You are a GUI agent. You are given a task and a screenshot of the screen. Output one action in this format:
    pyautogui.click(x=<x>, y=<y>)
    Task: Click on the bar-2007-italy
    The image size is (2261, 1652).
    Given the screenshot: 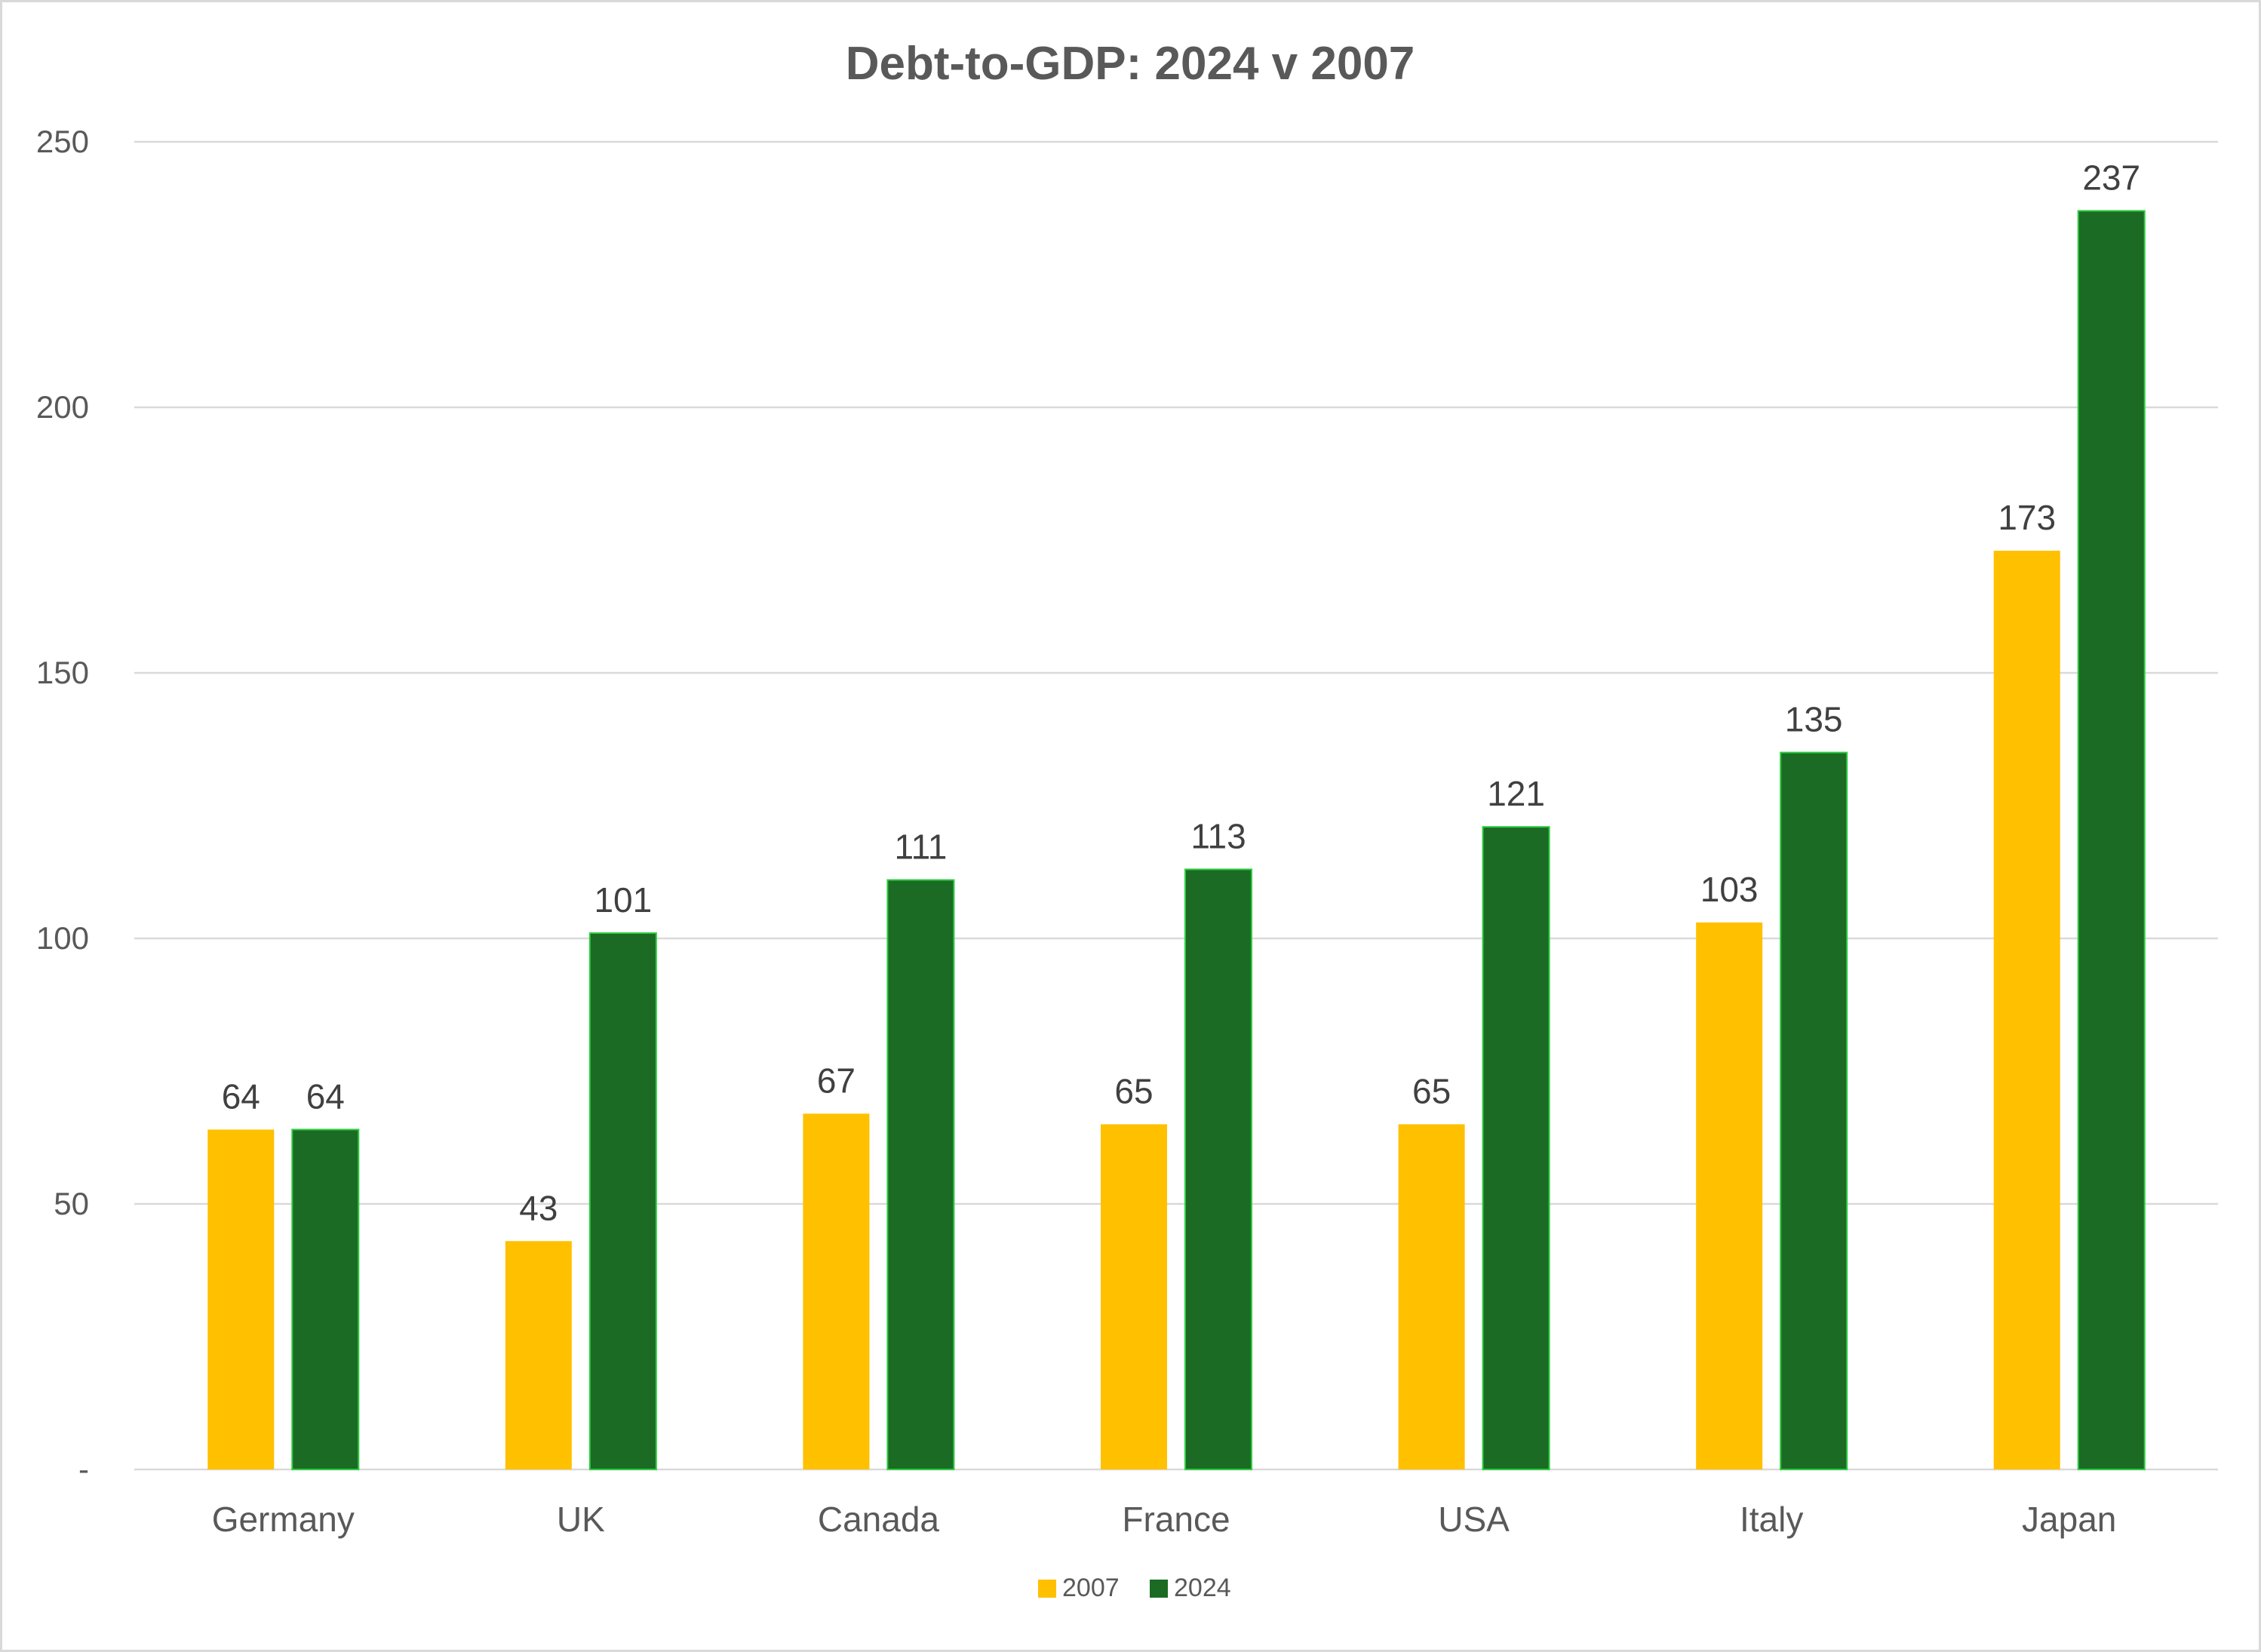 What is the action you would take?
    pyautogui.click(x=1730, y=1195)
    